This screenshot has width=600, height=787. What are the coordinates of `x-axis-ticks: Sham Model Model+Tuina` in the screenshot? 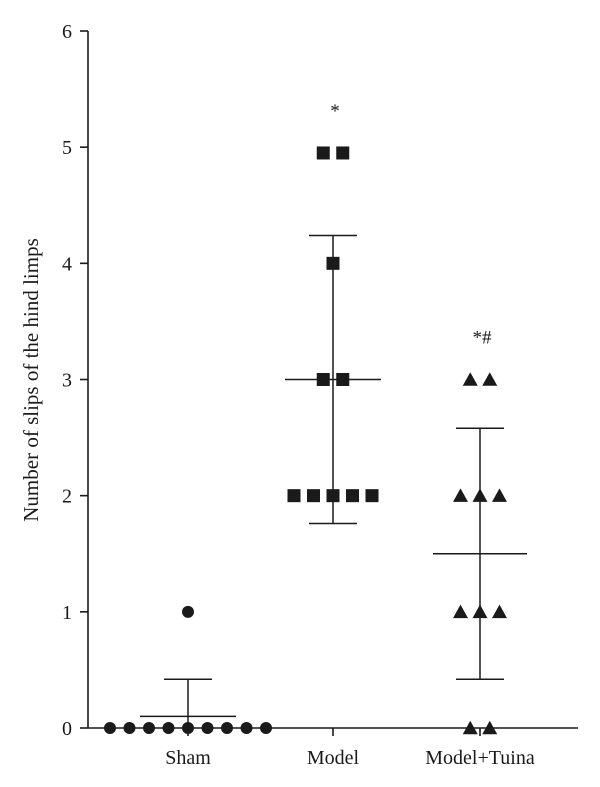 It's located at (350, 748).